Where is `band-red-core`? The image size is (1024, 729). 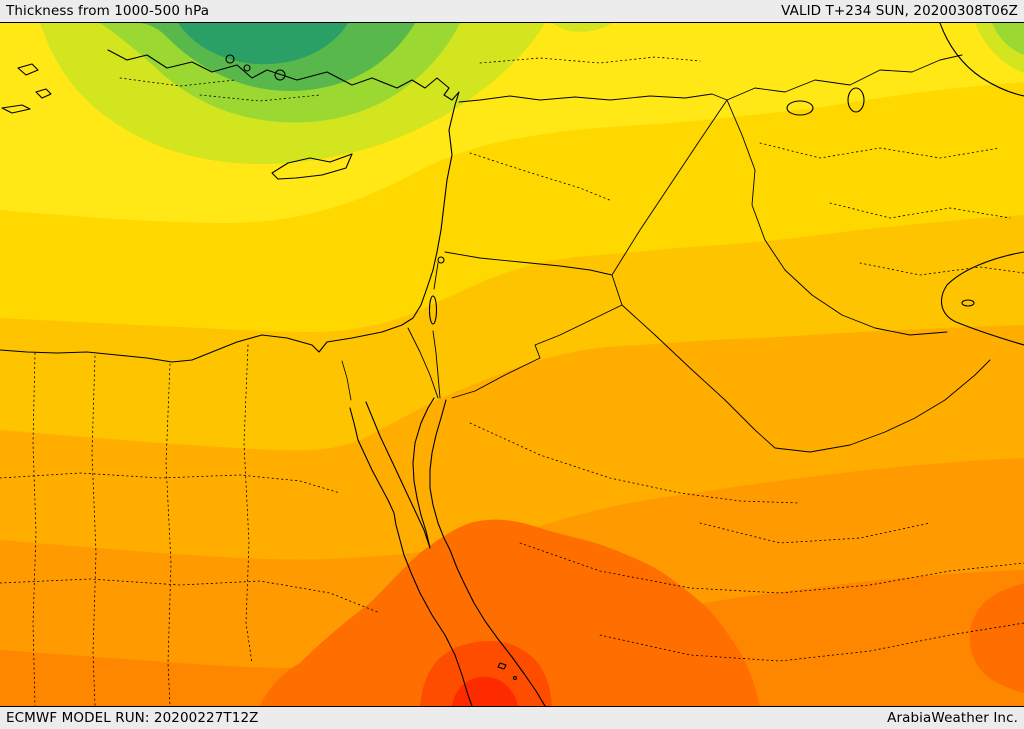 band-red-core is located at coordinates (485, 691).